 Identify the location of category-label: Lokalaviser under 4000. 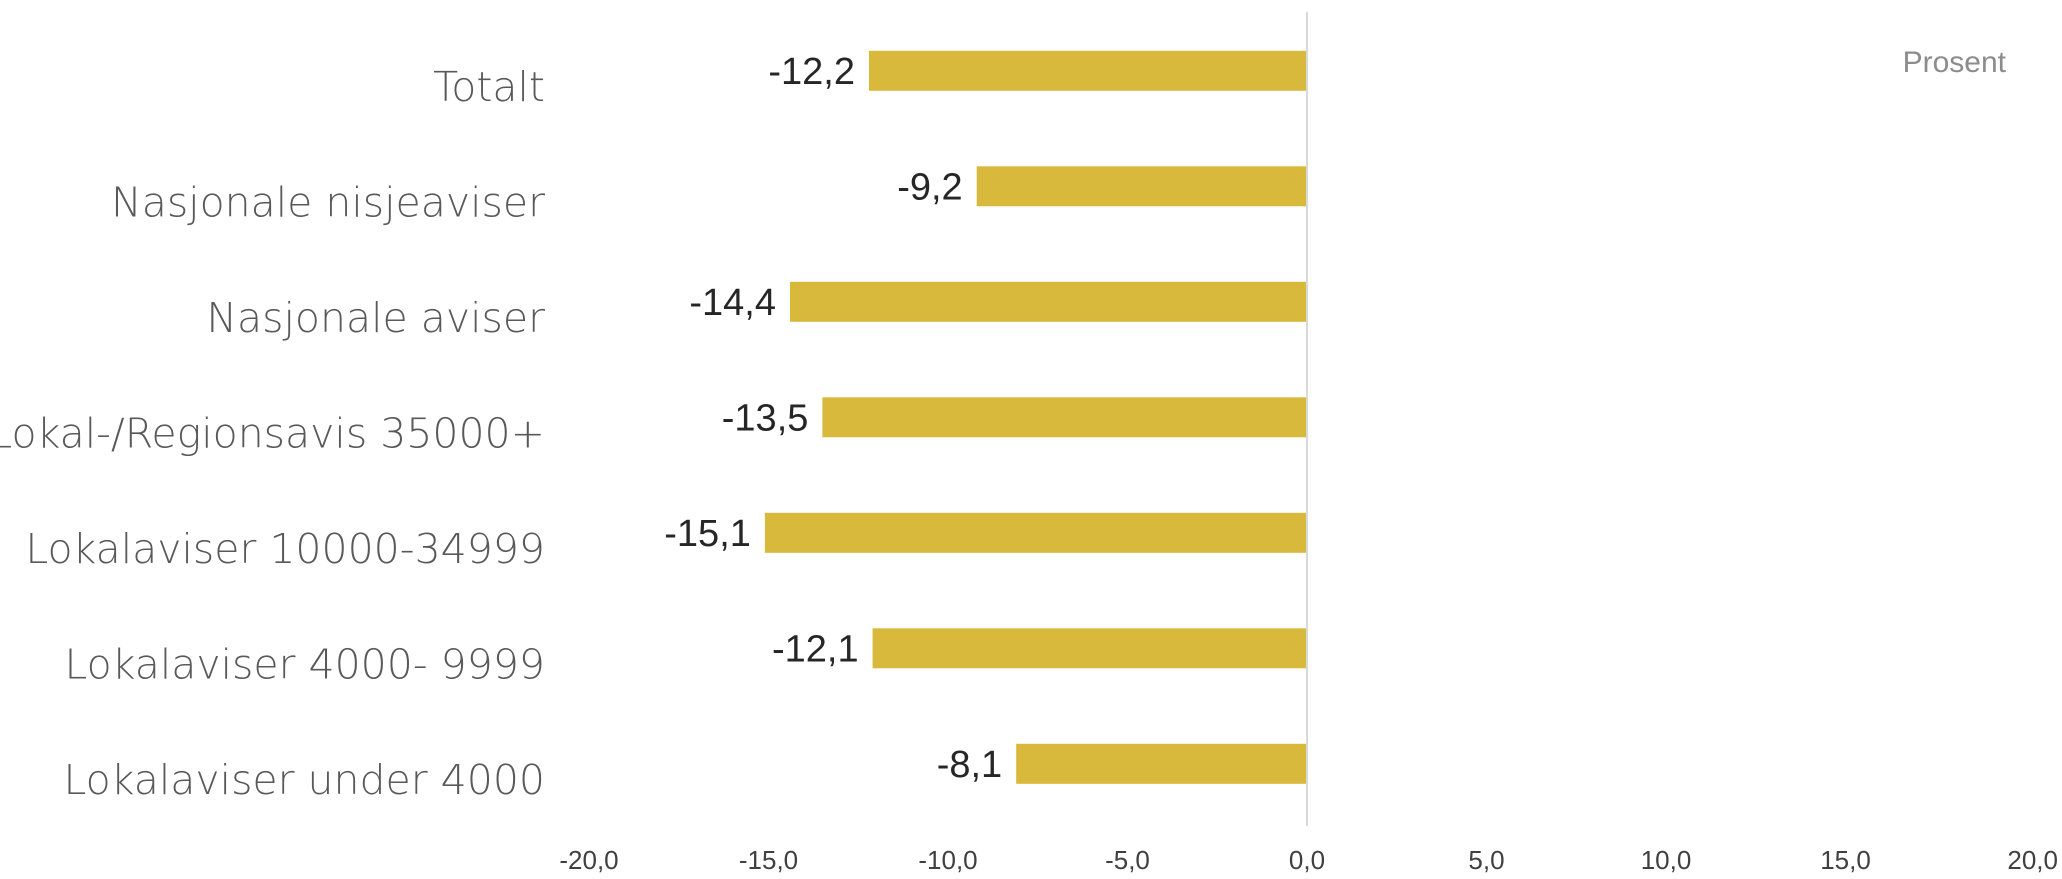
(304, 780).